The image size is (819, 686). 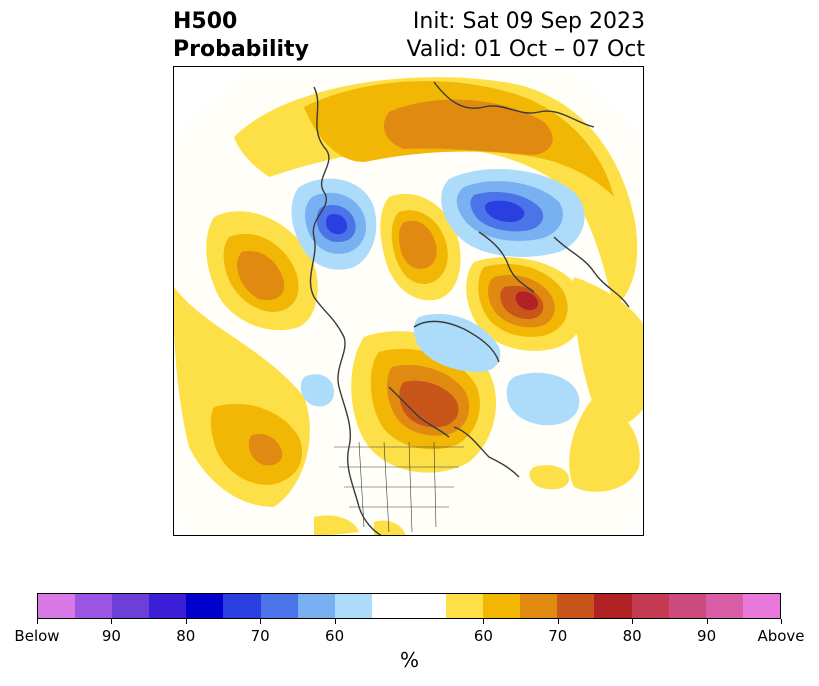 What do you see at coordinates (525, 304) in the screenshot?
I see `anomaly-europe-positive` at bounding box center [525, 304].